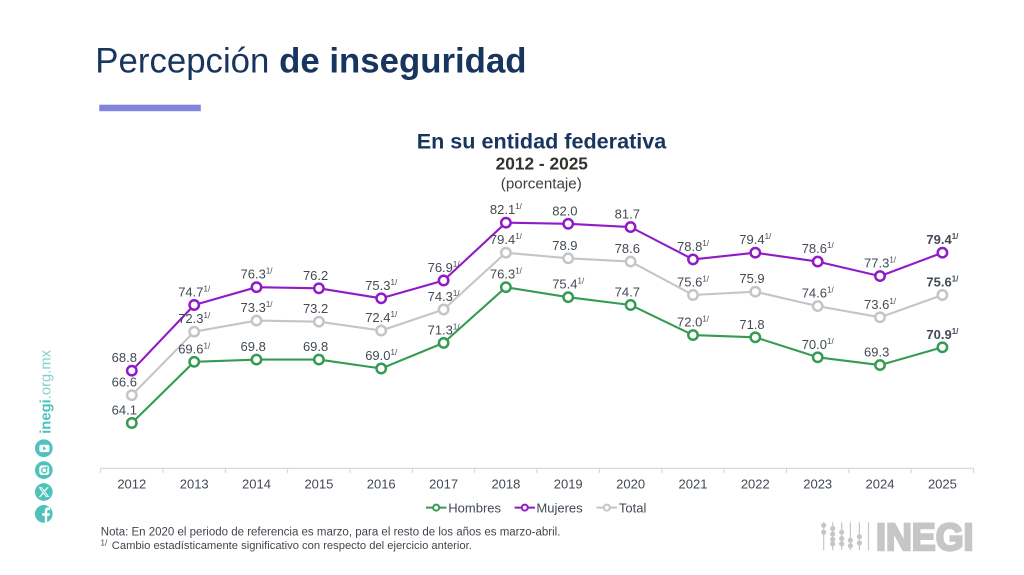 This screenshot has height=575, width=1024. What do you see at coordinates (633, 507) in the screenshot?
I see `svg-text: Total` at bounding box center [633, 507].